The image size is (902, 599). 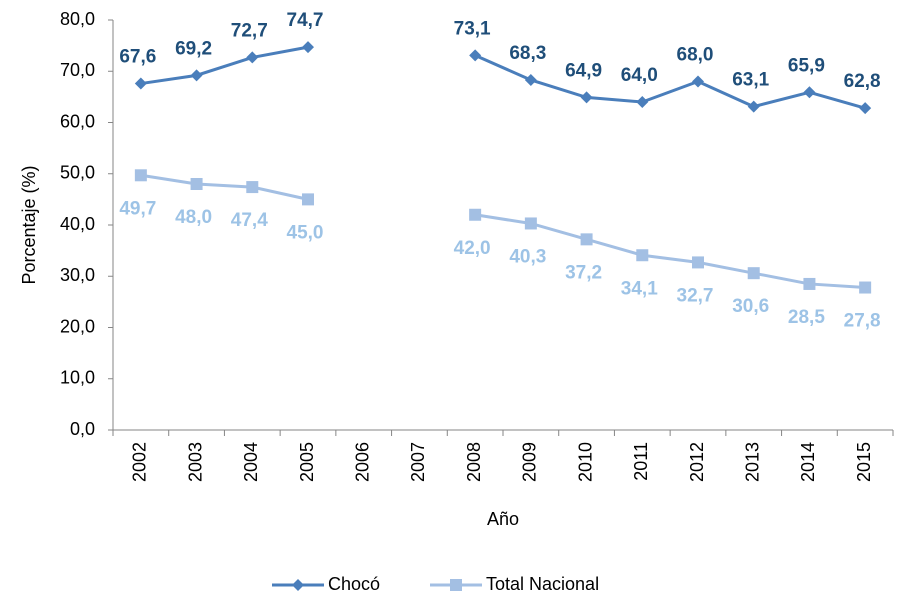 I want to click on data-label: 27,8, so click(x=862, y=321).